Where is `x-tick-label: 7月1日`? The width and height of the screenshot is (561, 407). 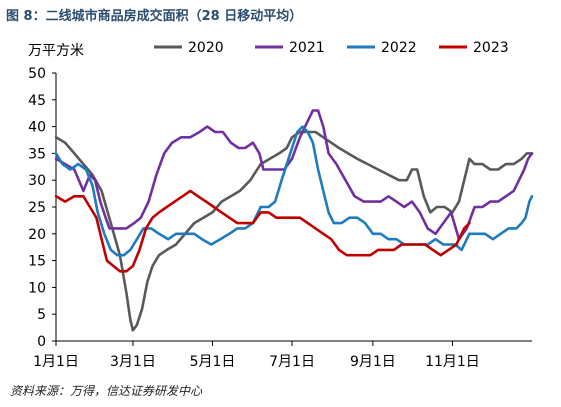
x-tick-label: 7月1日 is located at coordinates (292, 362).